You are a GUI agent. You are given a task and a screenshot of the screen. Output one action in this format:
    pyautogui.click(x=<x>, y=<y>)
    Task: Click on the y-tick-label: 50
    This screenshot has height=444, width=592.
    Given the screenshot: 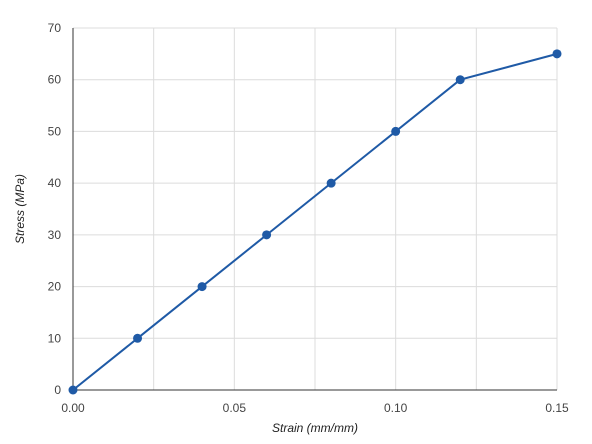 What is the action you would take?
    pyautogui.click(x=55, y=131)
    